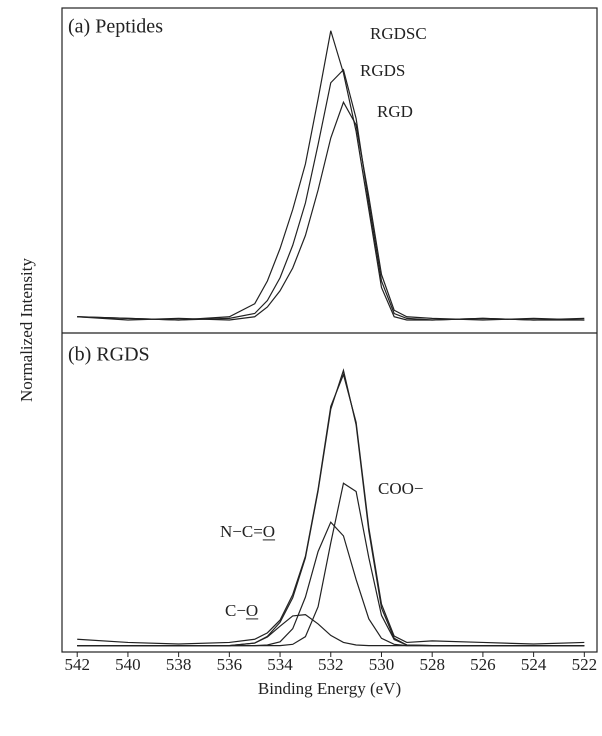 This screenshot has height=736, width=602. What do you see at coordinates (331, 630) in the screenshot?
I see `spectrum-line` at bounding box center [331, 630].